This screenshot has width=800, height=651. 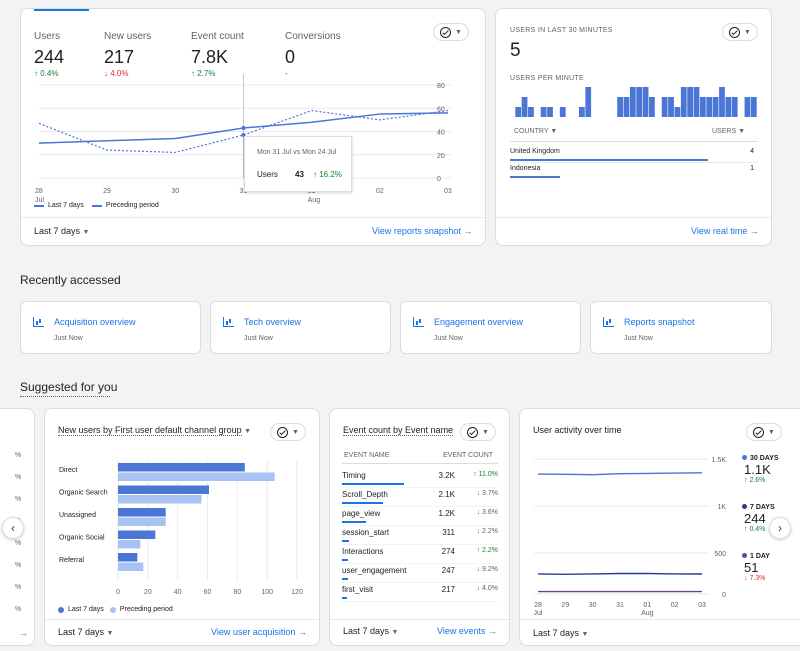 I want to click on recent-card-reports-snapshot: Reports snapshot Just Now, so click(x=681, y=327).